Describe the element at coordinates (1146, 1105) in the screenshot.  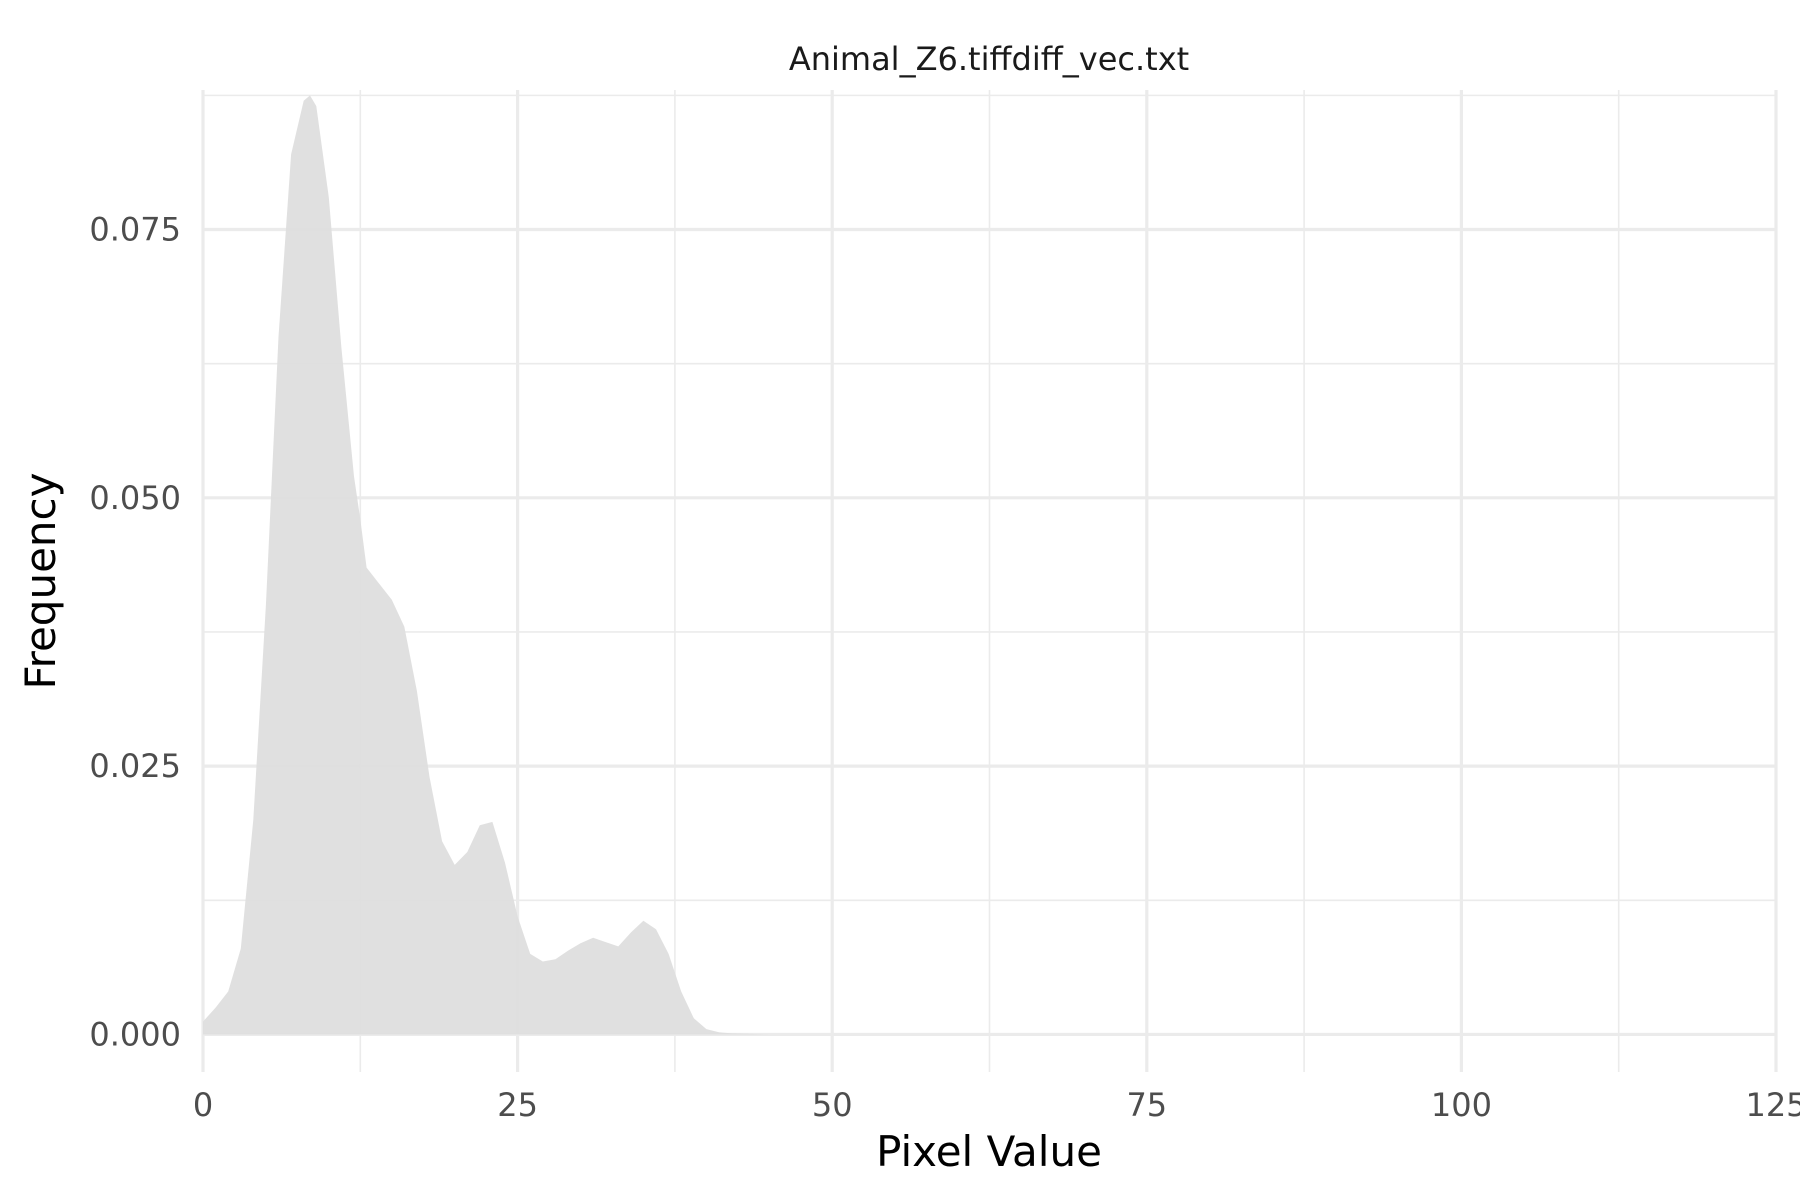
I see `x-tick-label: 75` at that location.